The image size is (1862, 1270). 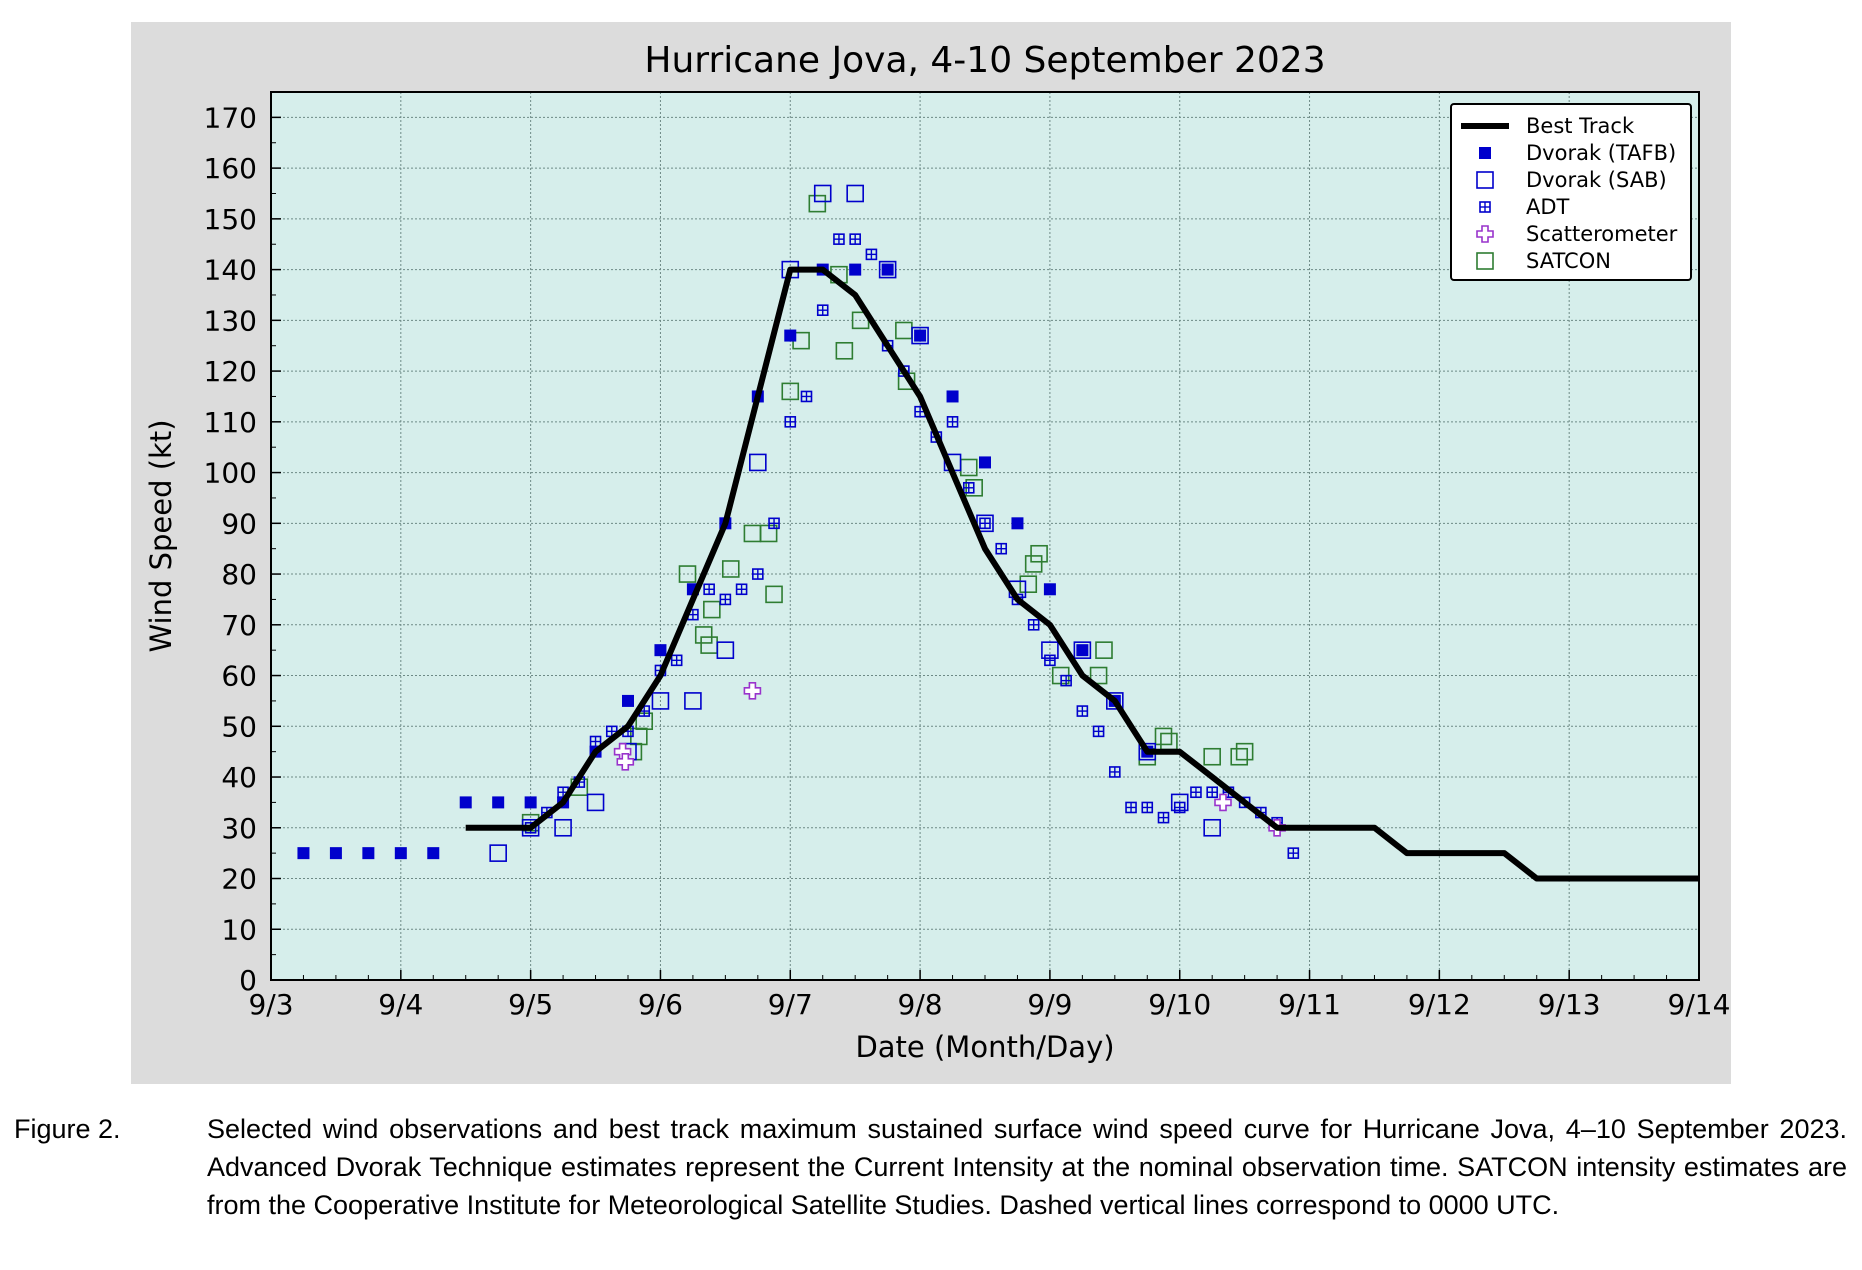 I want to click on y-tick-label: 70, so click(x=239, y=625).